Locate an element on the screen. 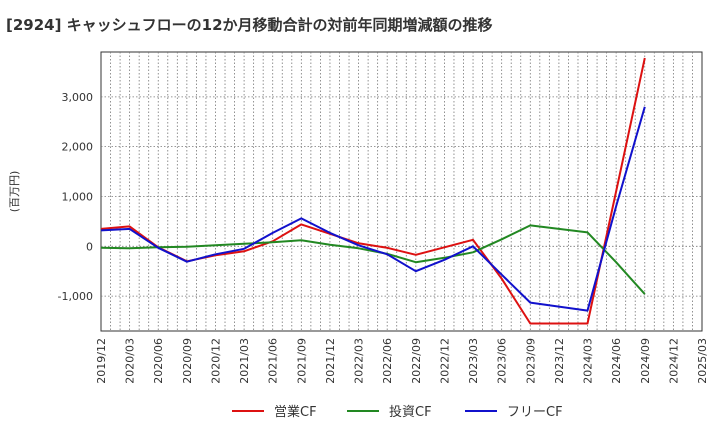 The width and height of the screenshot is (720, 440). x-tick-label: 2025/03 is located at coordinates (702, 361).